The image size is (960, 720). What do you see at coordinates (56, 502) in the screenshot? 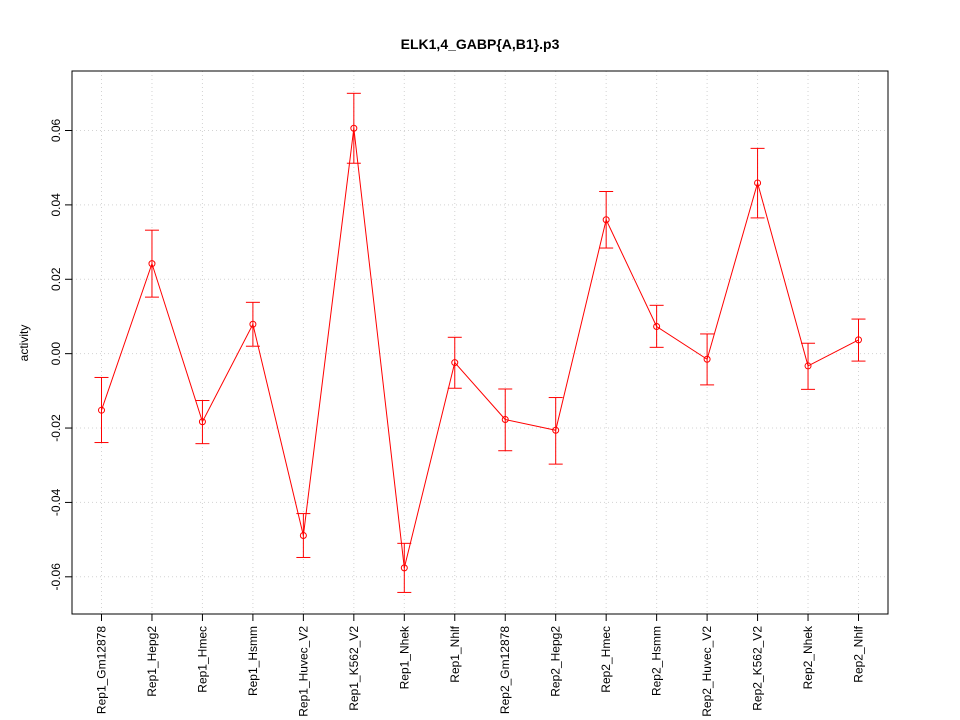
I see `y-tick-label: -0.04` at bounding box center [56, 502].